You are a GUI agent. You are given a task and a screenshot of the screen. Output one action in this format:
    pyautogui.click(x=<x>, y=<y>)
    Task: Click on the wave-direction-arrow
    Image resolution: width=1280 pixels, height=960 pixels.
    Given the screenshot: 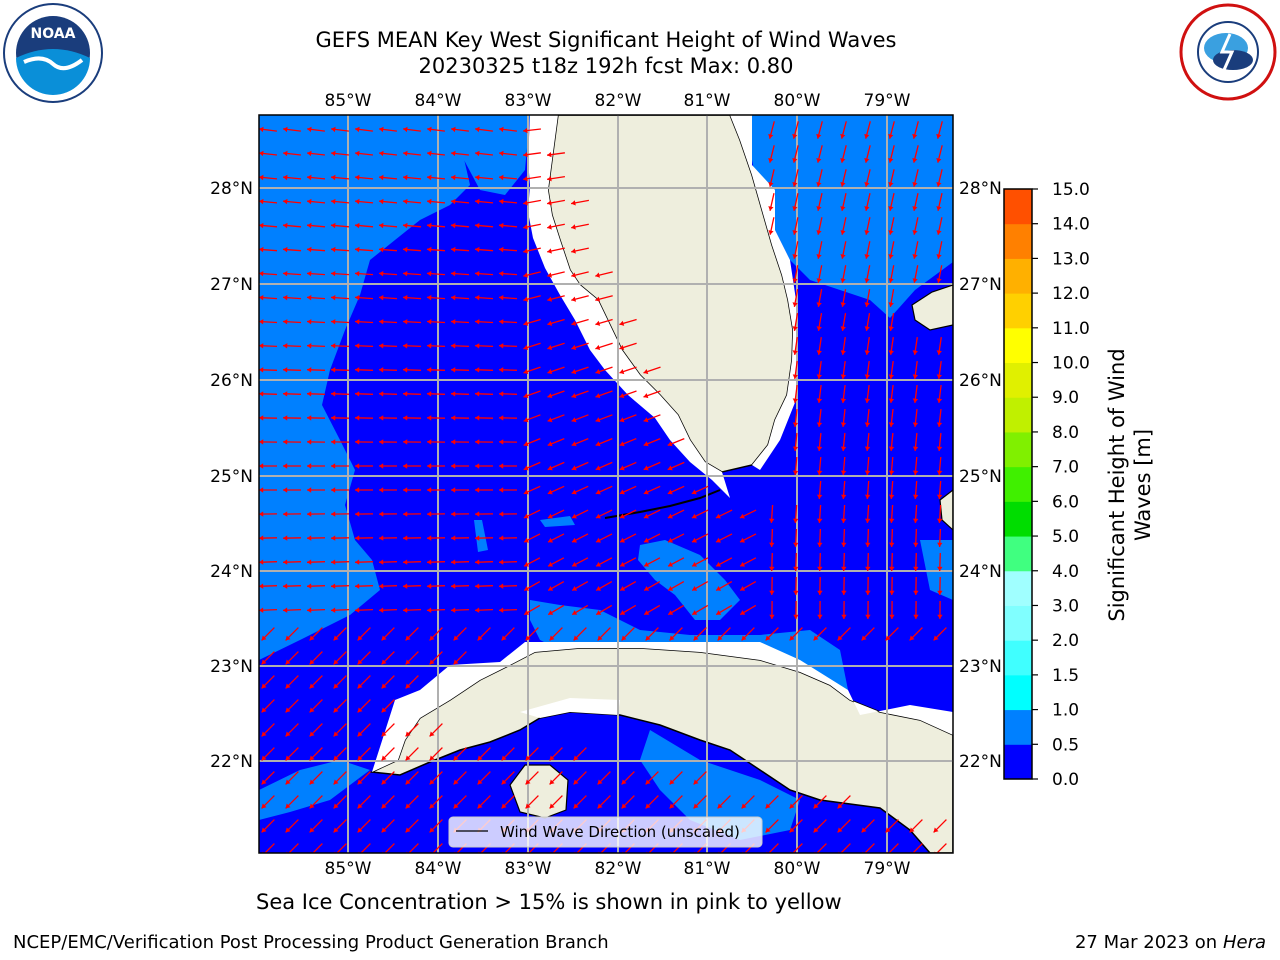 What is the action you would take?
    pyautogui.click(x=845, y=848)
    